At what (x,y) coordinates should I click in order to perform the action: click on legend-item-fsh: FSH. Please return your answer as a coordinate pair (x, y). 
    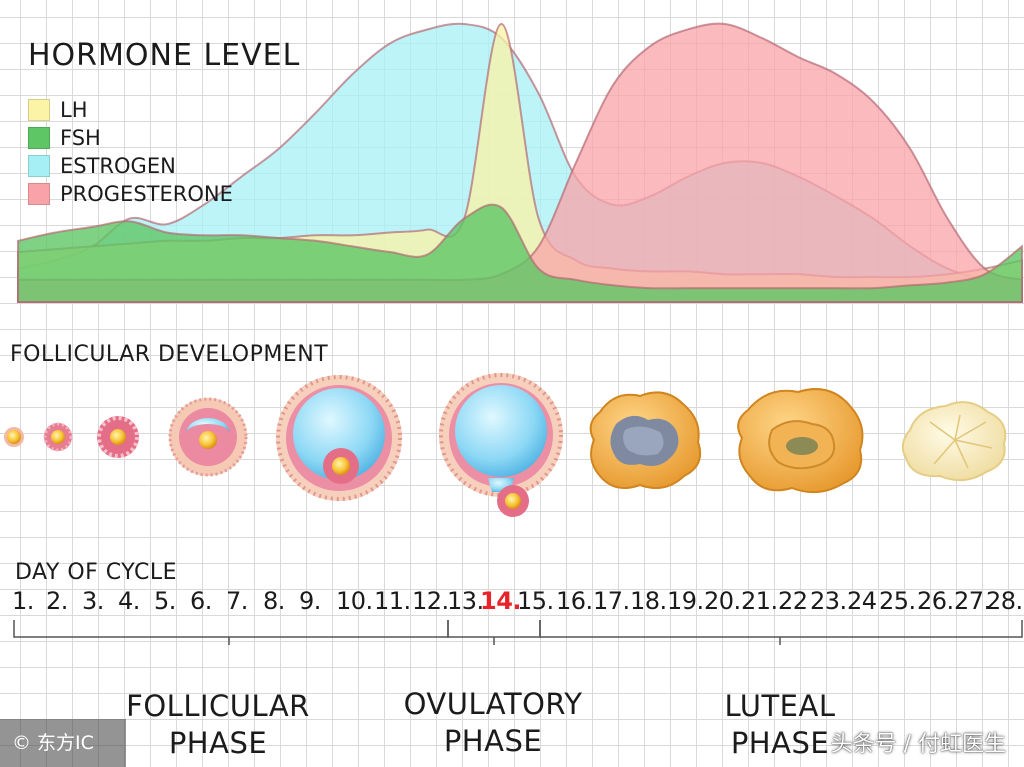
    Looking at the image, I should click on (130, 138).